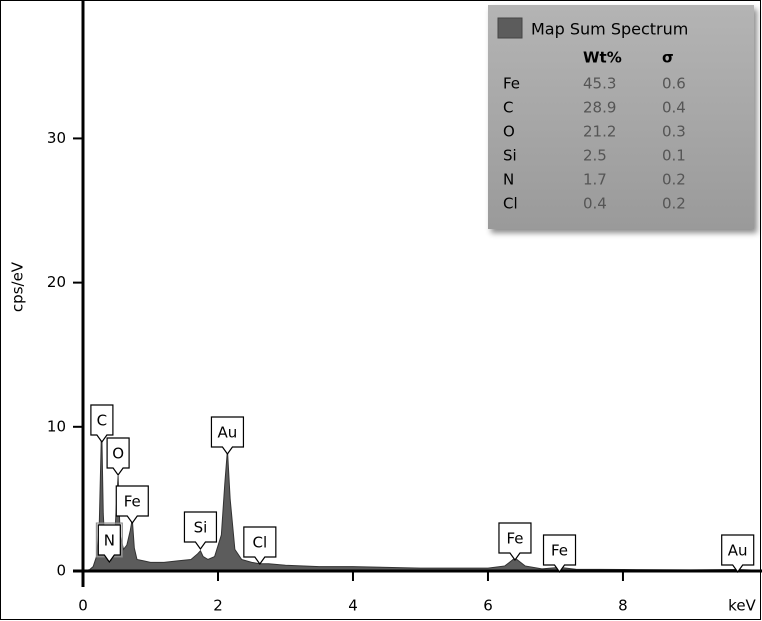 The height and width of the screenshot is (621, 762). Describe the element at coordinates (260, 543) in the screenshot. I see `peak-label-text: Cl` at that location.